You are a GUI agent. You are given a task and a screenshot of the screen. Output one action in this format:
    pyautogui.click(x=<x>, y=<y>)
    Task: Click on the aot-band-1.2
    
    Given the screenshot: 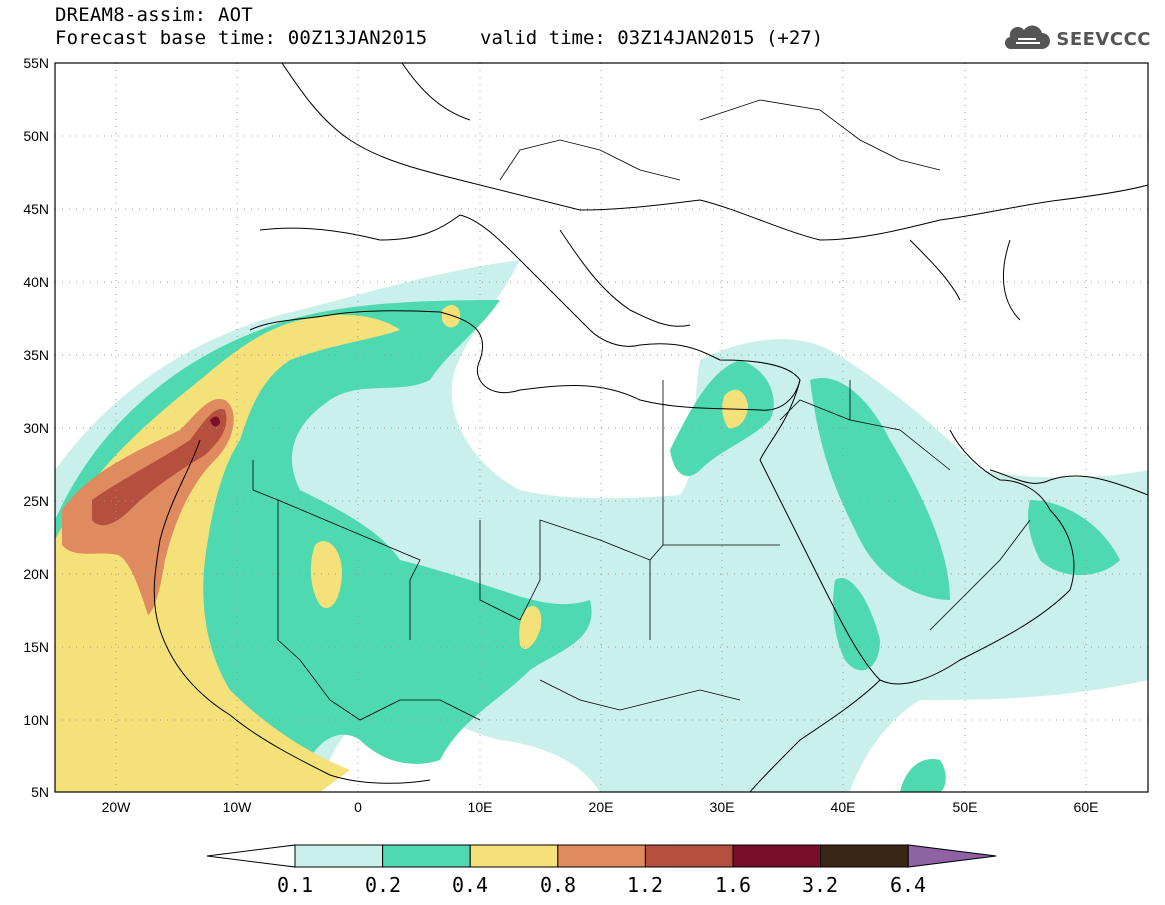 What is the action you would take?
    pyautogui.click(x=159, y=467)
    